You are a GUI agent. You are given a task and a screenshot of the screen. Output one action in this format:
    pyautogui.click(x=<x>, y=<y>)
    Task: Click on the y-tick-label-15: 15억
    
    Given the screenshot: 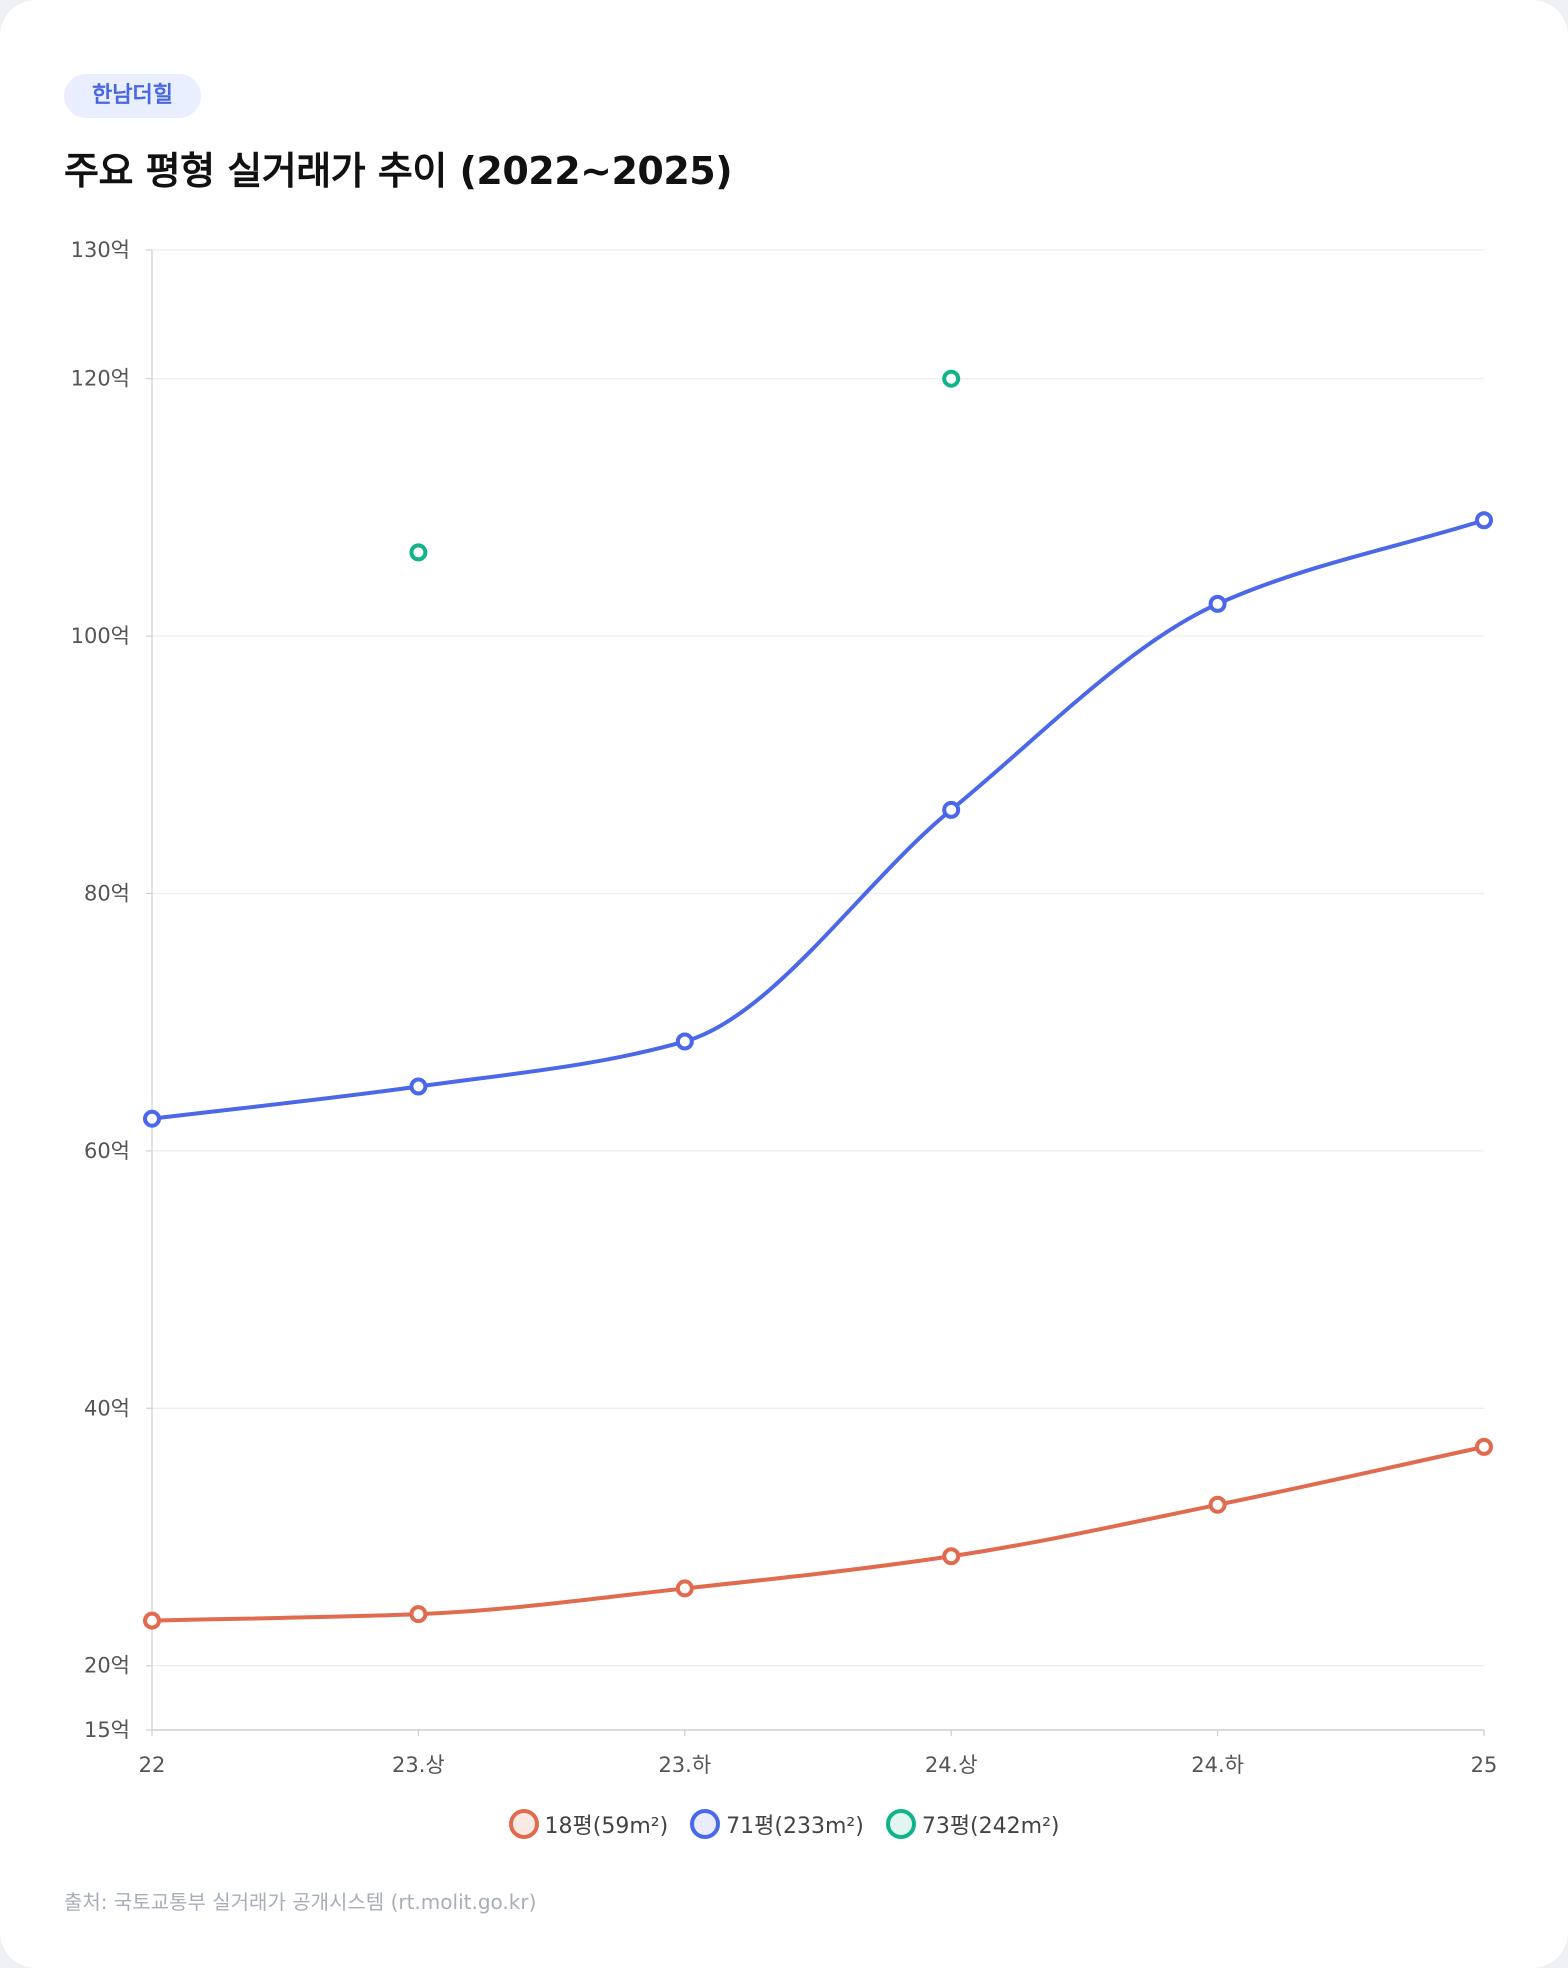 What is the action you would take?
    pyautogui.click(x=107, y=1730)
    